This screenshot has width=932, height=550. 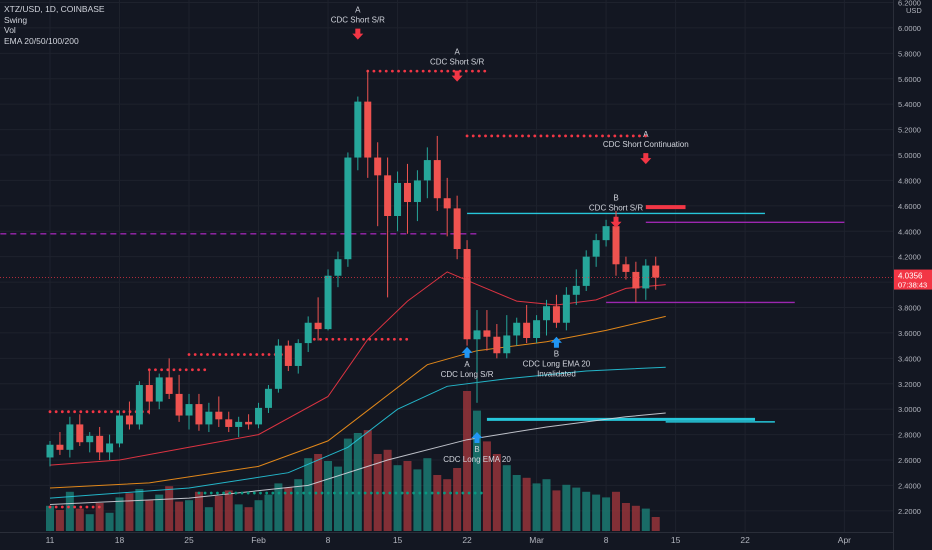 I want to click on price-tick-label: 5.8000, so click(x=909, y=53).